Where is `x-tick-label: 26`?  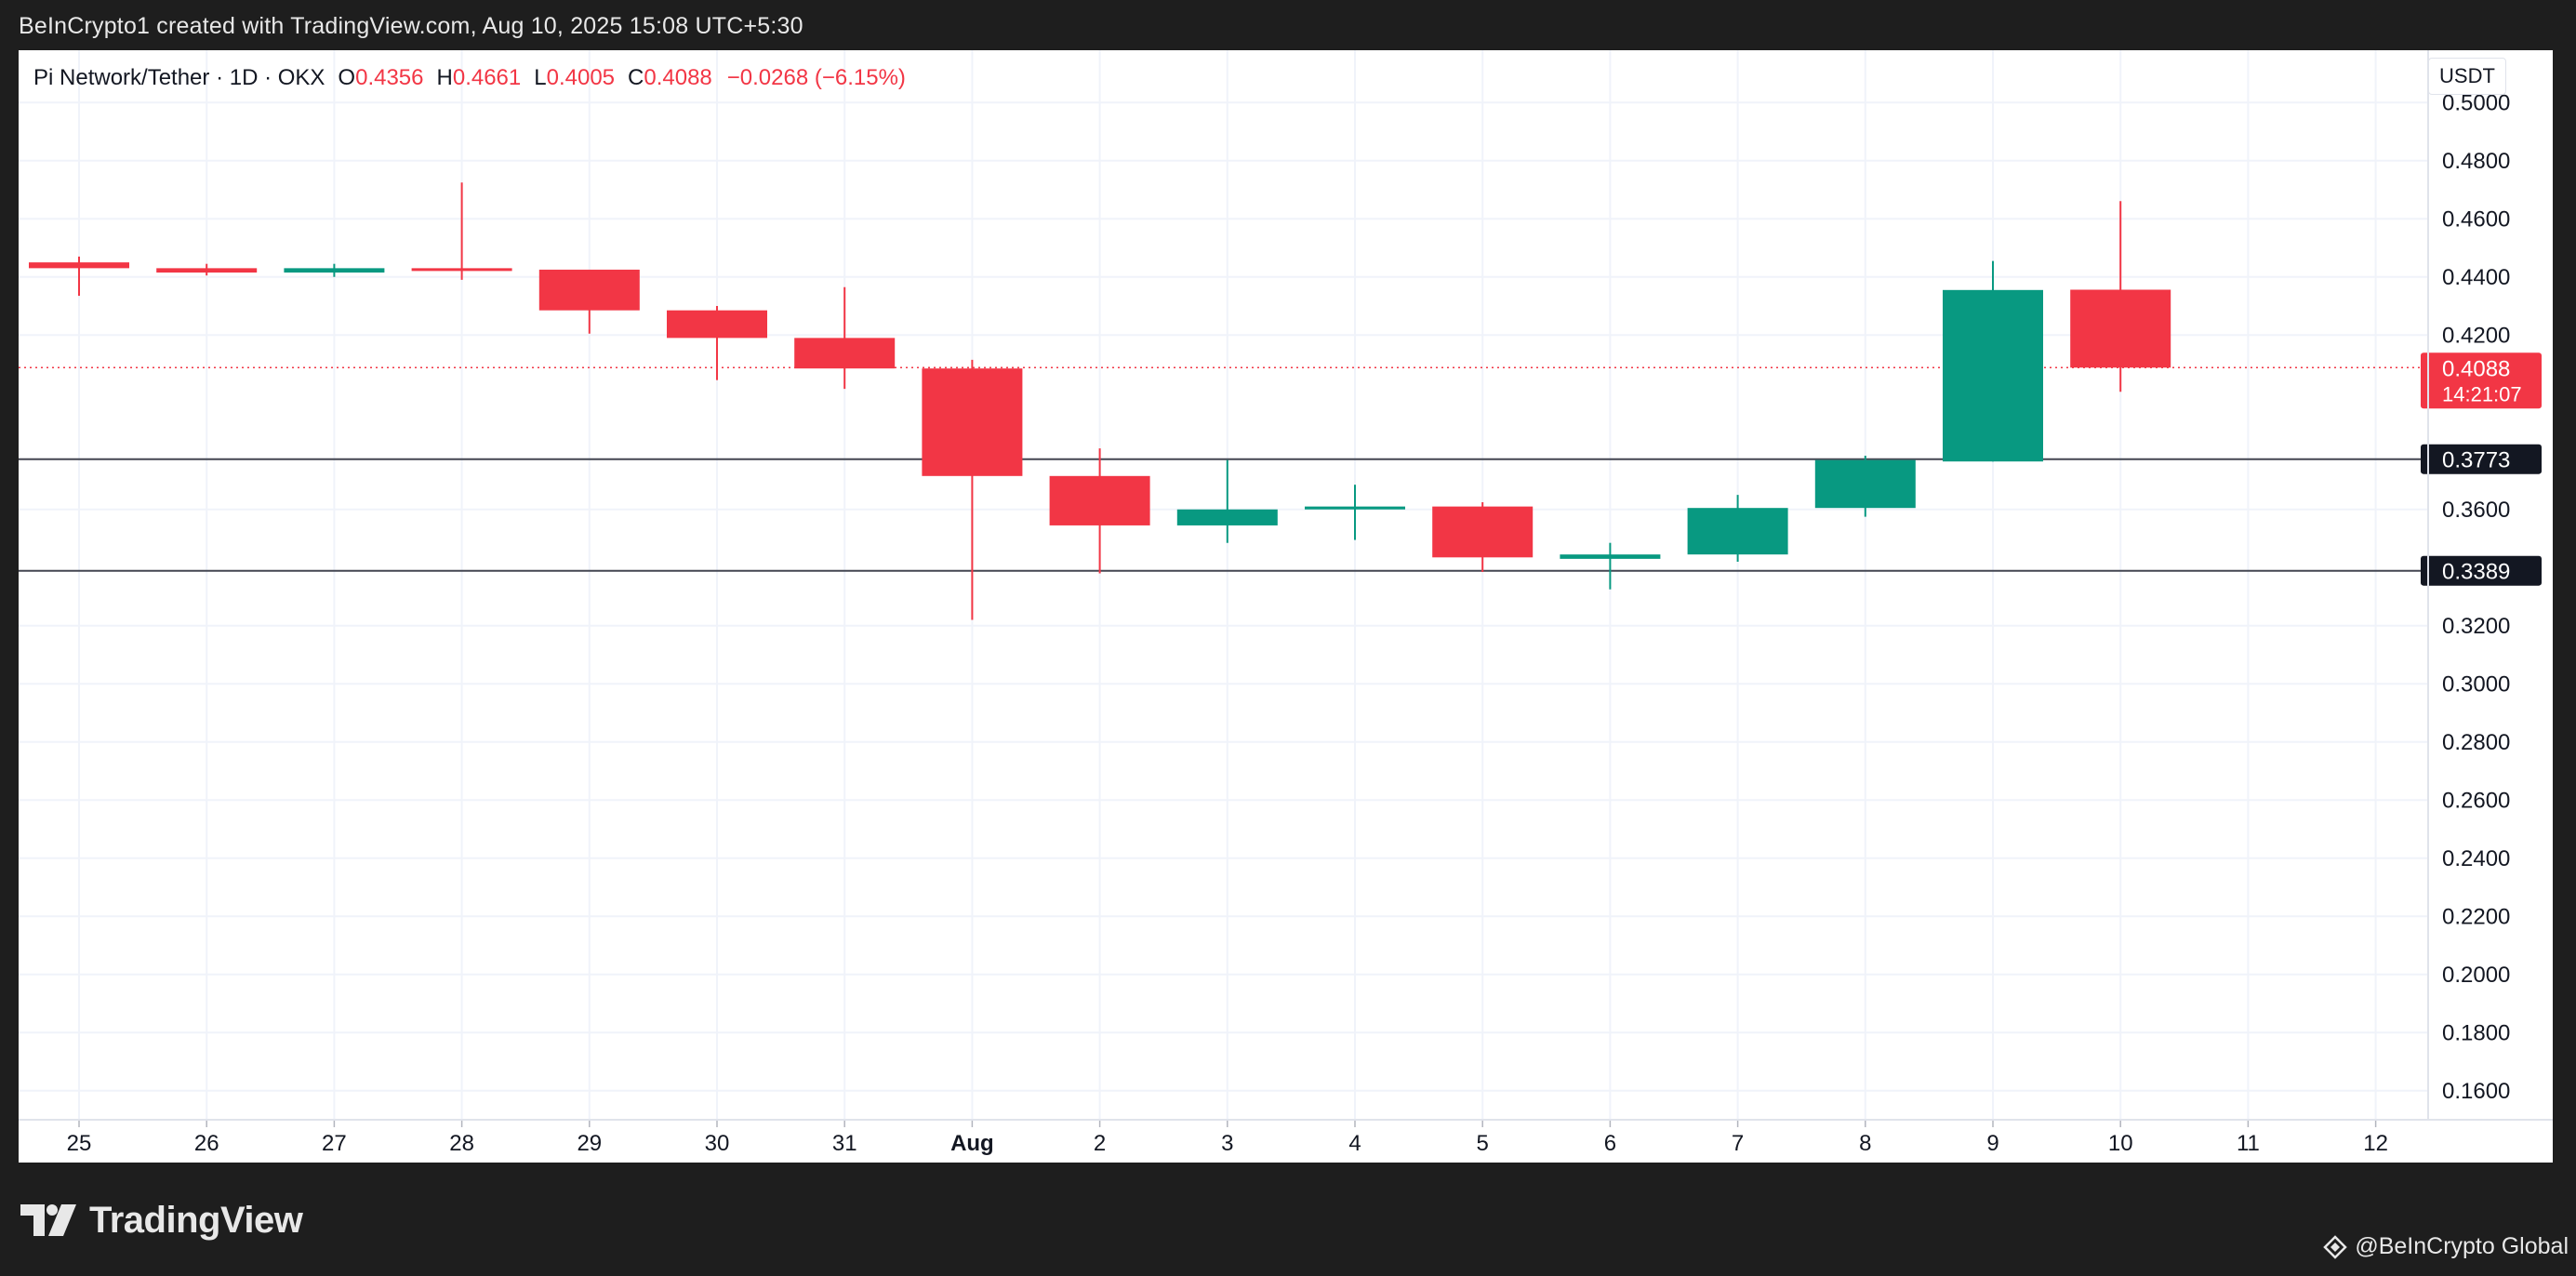 x-tick-label: 26 is located at coordinates (206, 1143).